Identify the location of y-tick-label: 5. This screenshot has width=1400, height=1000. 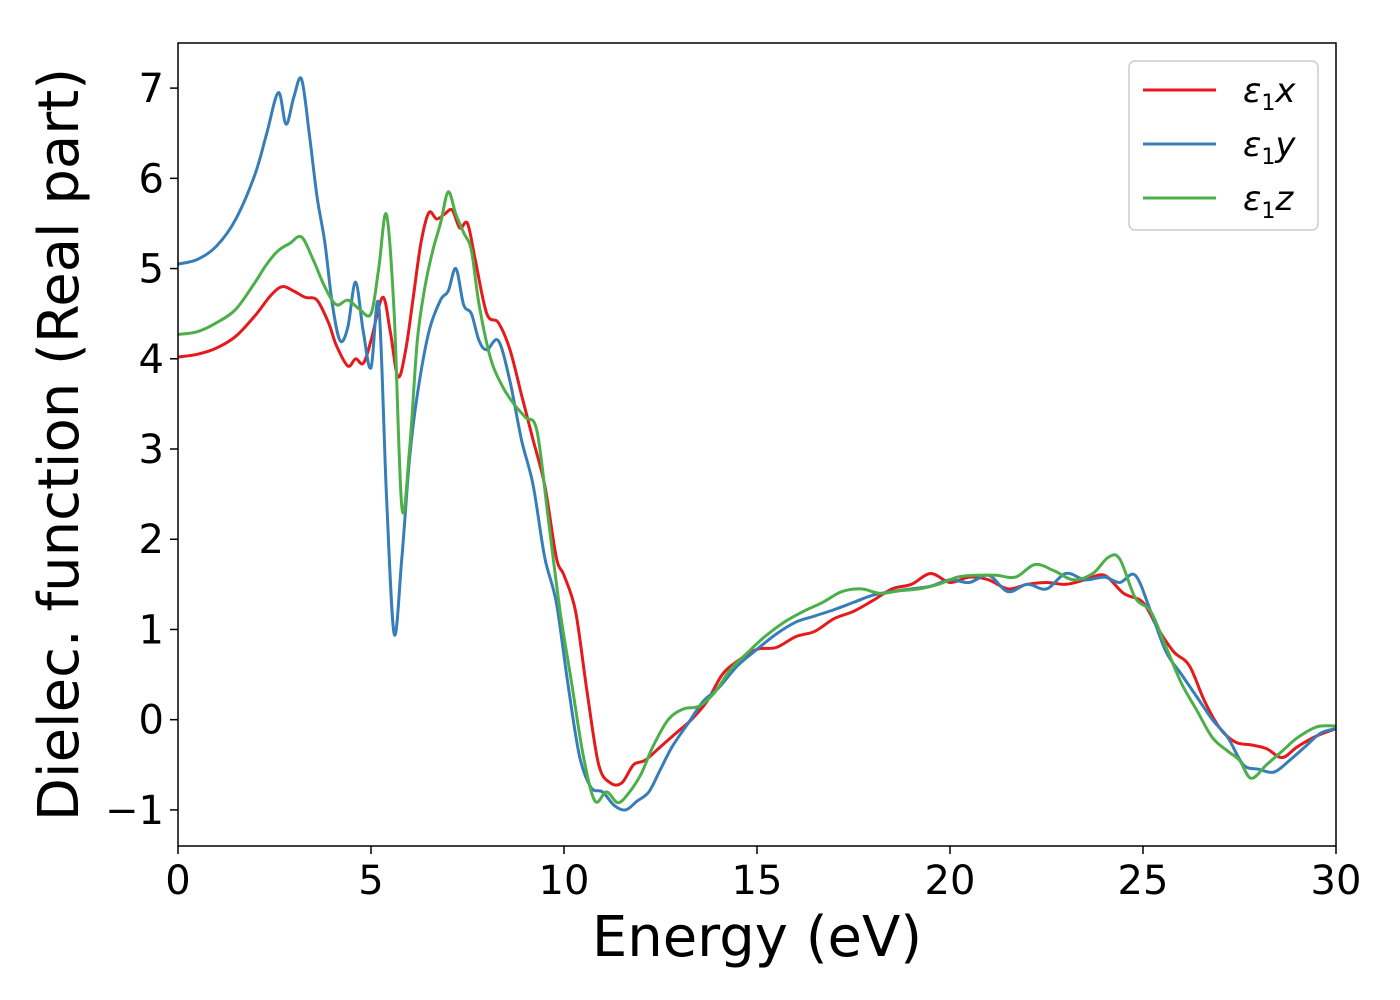
(151, 270).